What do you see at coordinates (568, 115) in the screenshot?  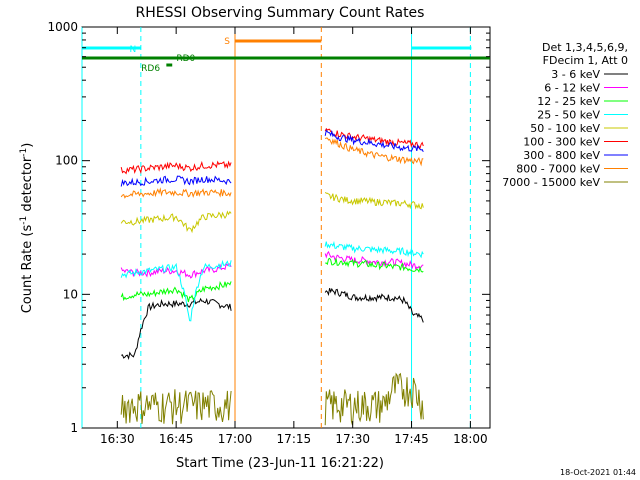 I see `legend-label: 25 - 50 keV` at bounding box center [568, 115].